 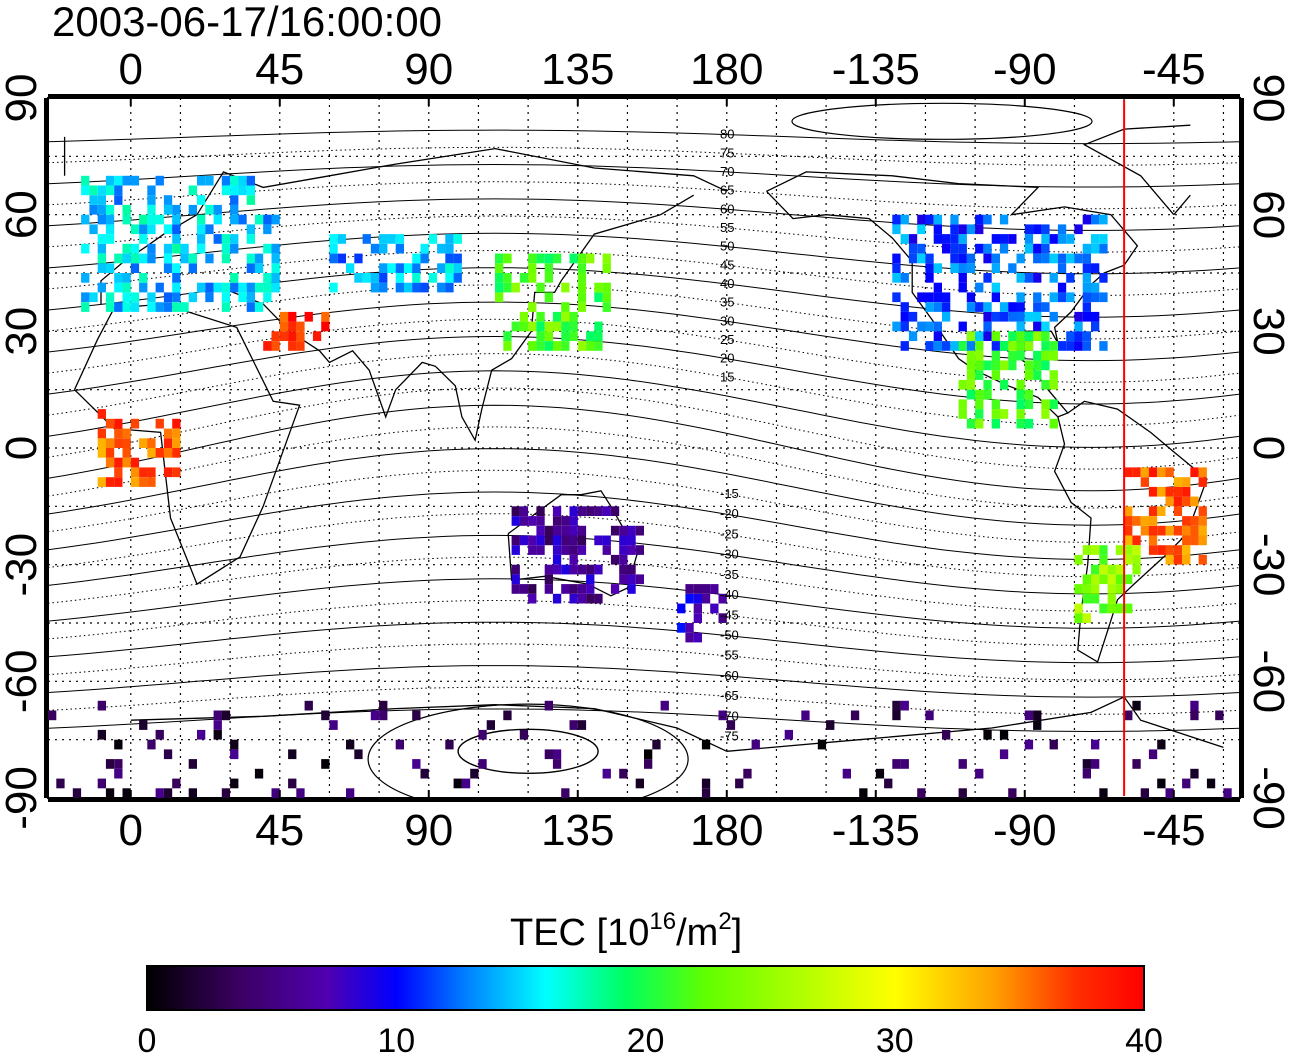 What do you see at coordinates (727, 264) in the screenshot?
I see `contour-label: 45` at bounding box center [727, 264].